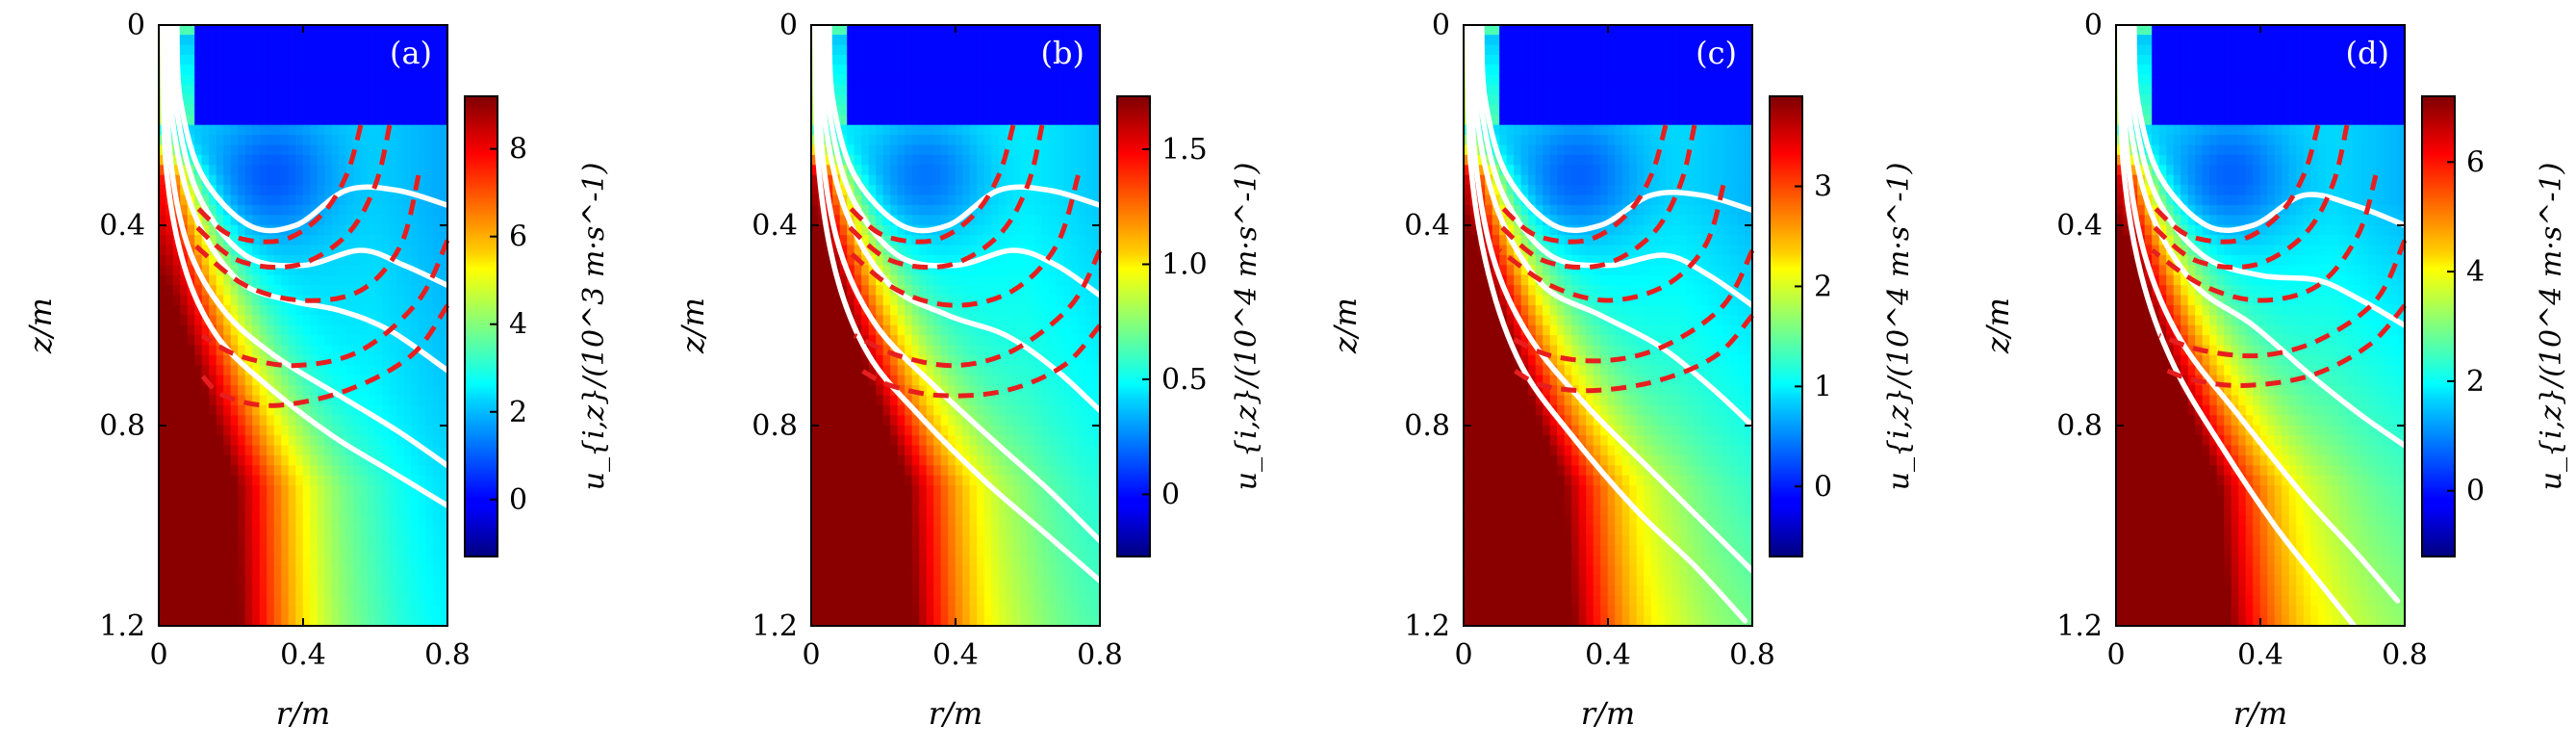  What do you see at coordinates (306, 246) in the screenshot?
I see `streamline` at bounding box center [306, 246].